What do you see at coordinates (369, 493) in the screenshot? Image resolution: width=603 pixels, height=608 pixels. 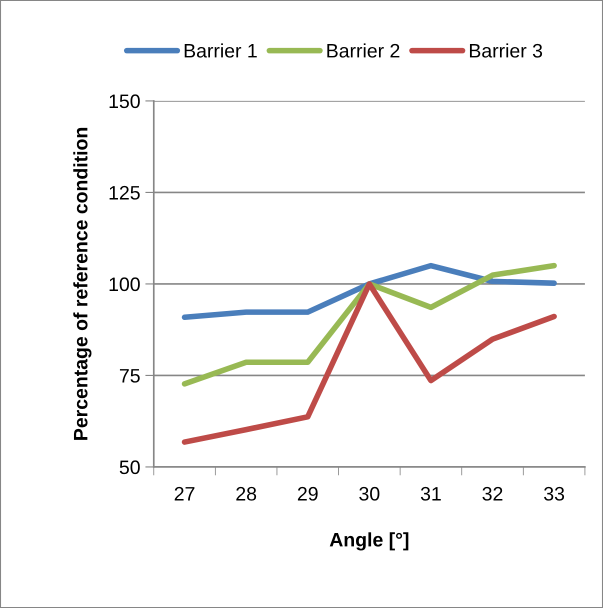 I see `x-tick-label: 30` at bounding box center [369, 493].